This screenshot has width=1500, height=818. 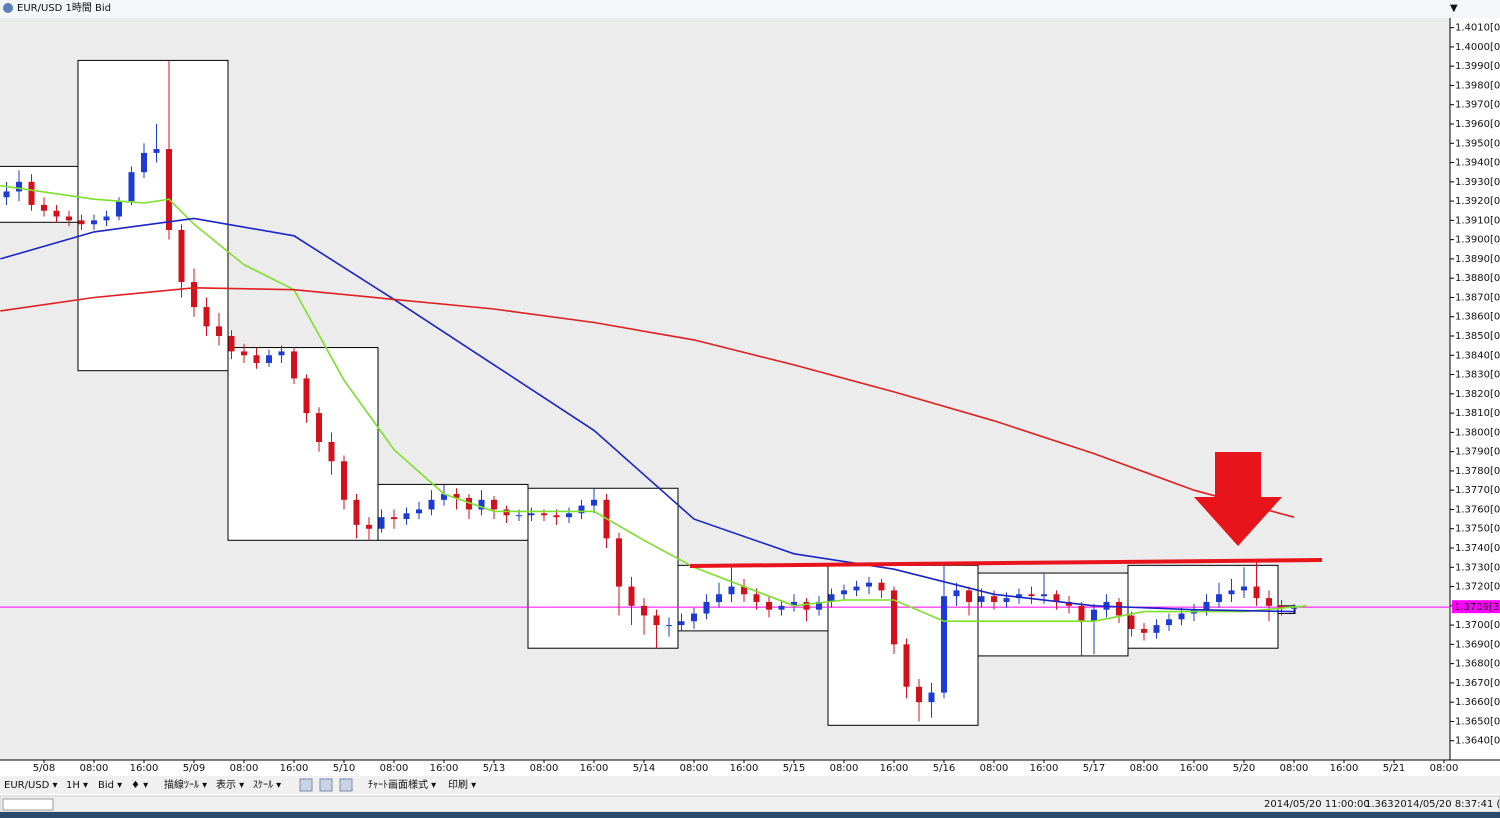 I want to click on toolbar-button: ♦ ▾, so click(x=139, y=785).